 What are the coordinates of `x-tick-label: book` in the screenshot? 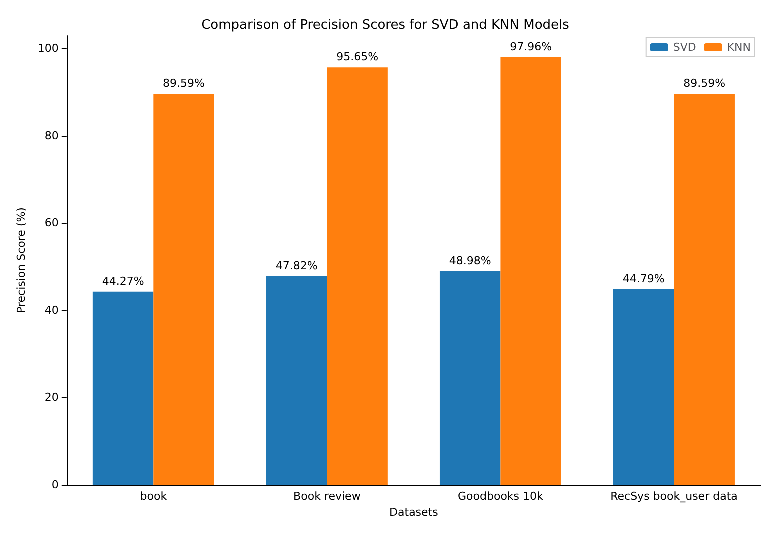 It's located at (154, 496).